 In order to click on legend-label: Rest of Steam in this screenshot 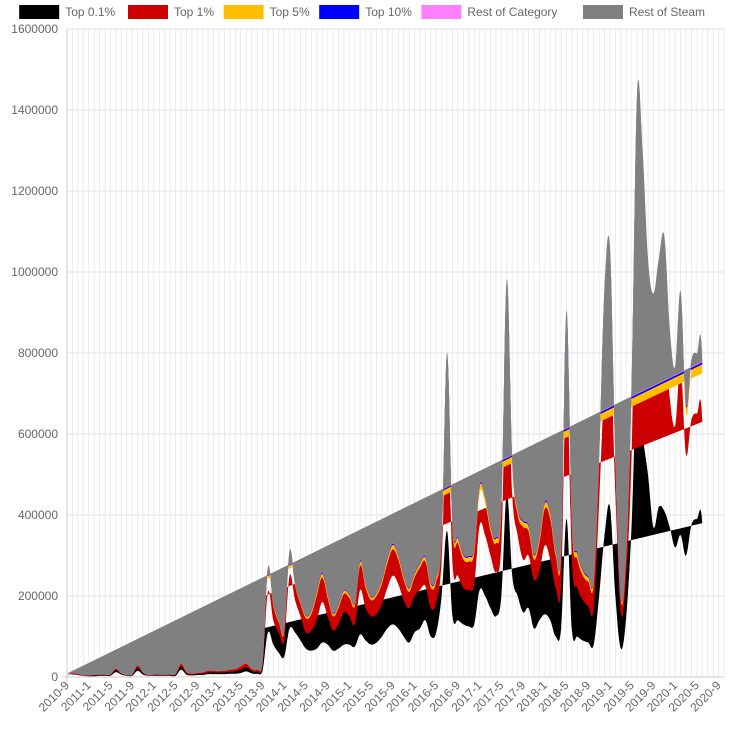, I will do `click(667, 12)`.